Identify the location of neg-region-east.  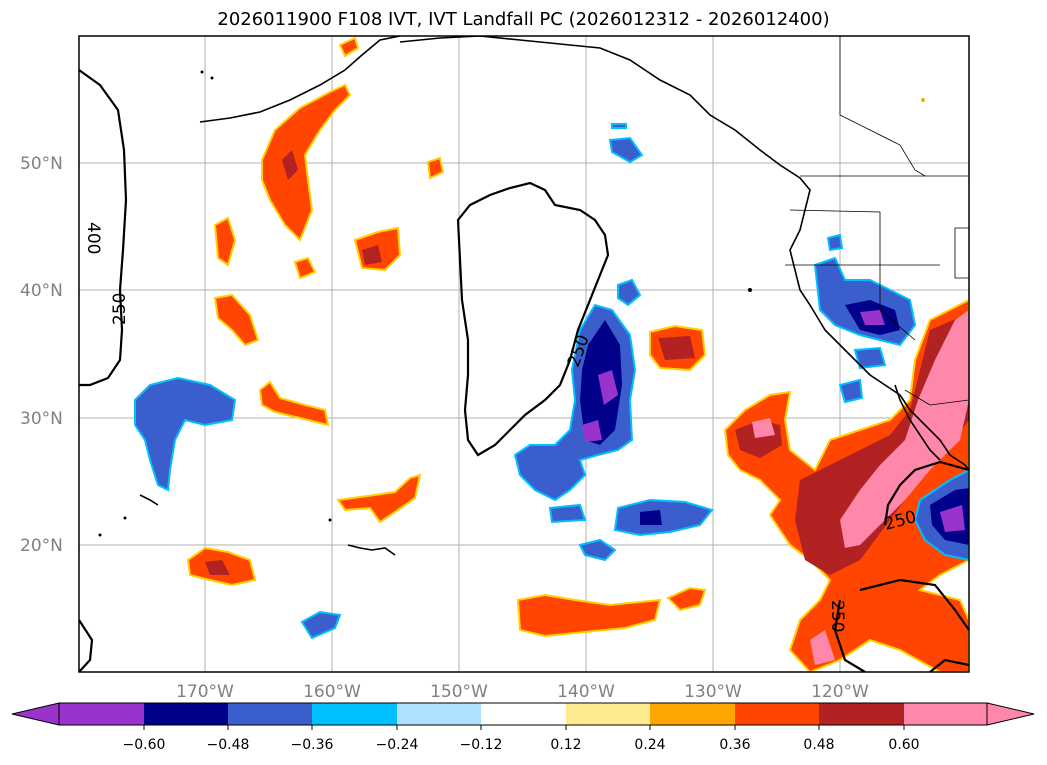
(663, 517).